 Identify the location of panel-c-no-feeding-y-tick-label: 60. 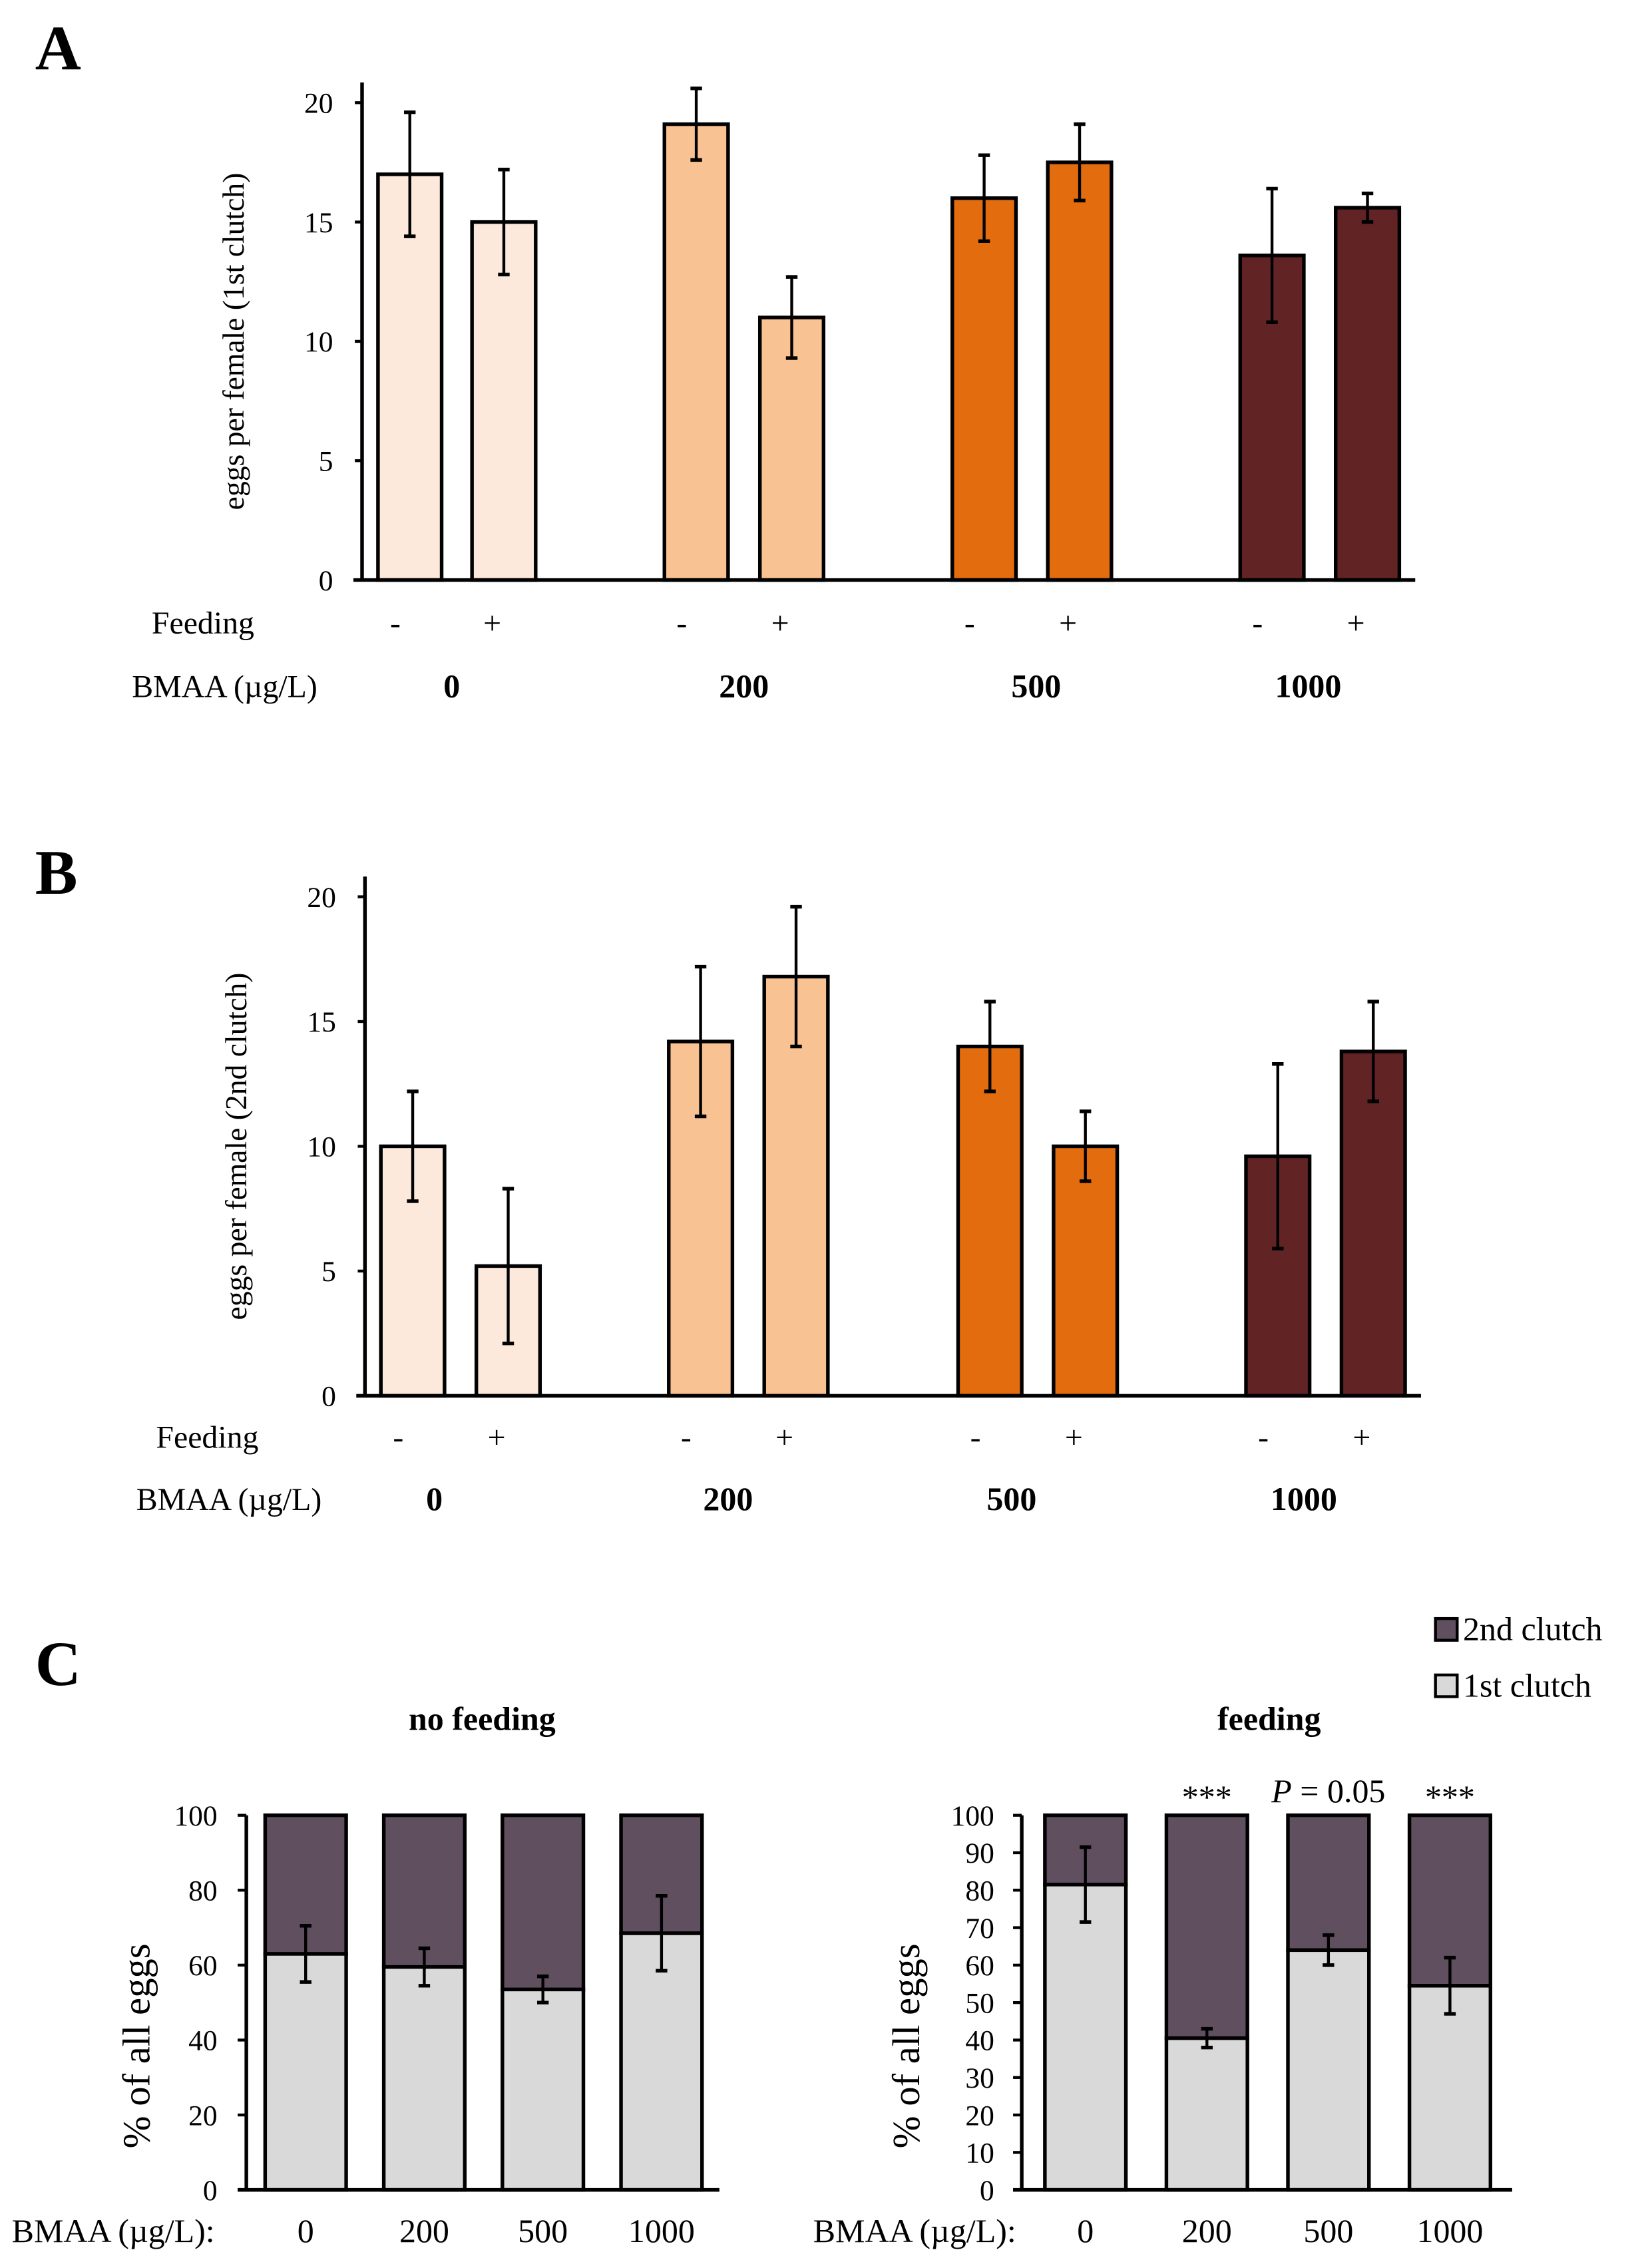
(202, 1966).